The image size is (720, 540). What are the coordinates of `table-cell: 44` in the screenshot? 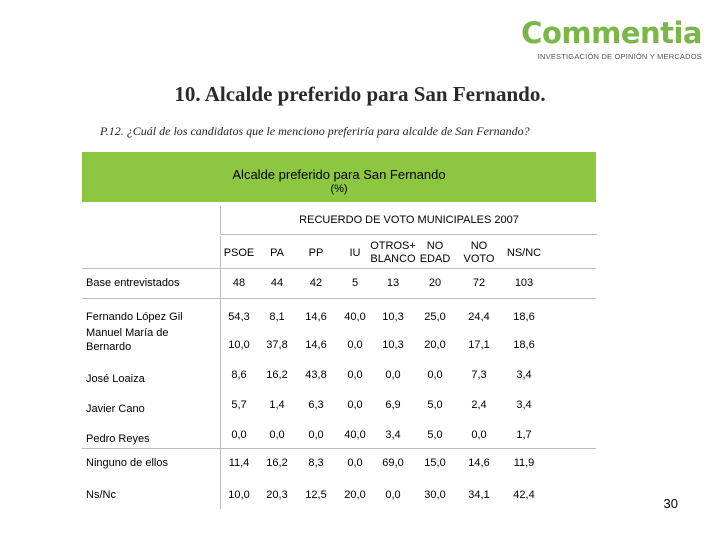 It's located at (277, 283).